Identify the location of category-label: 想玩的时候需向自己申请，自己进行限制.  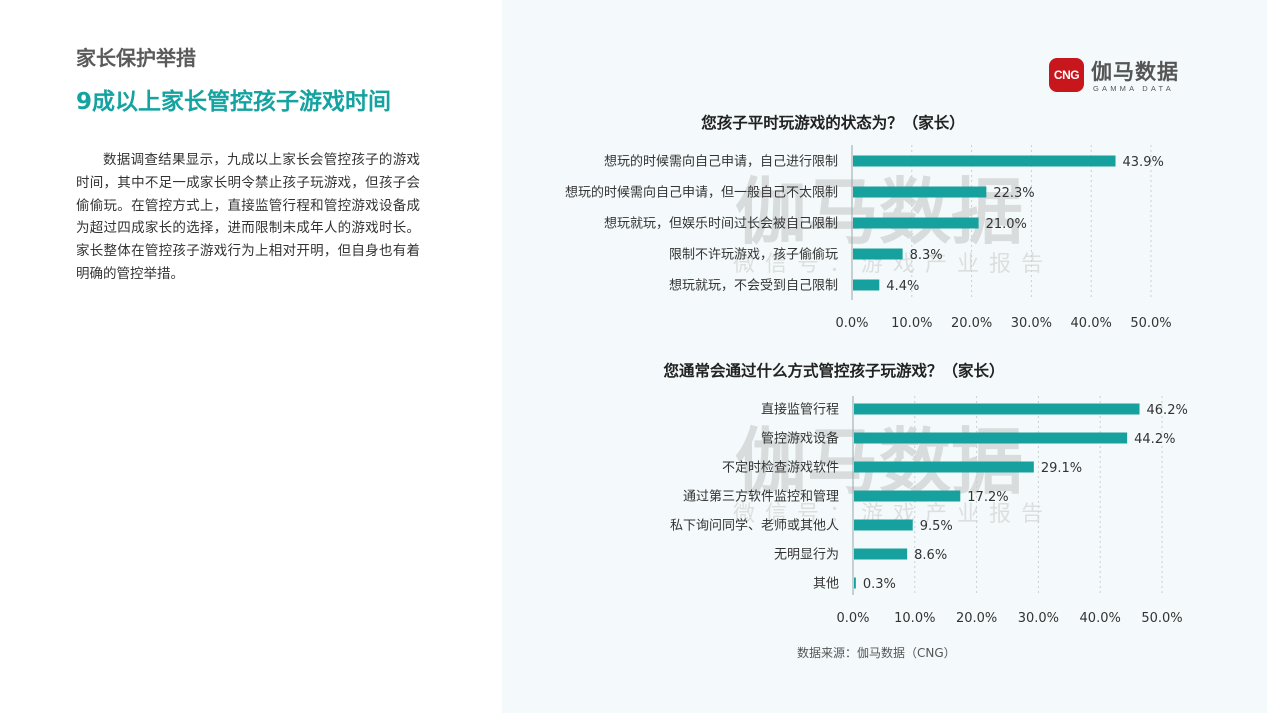
(721, 162).